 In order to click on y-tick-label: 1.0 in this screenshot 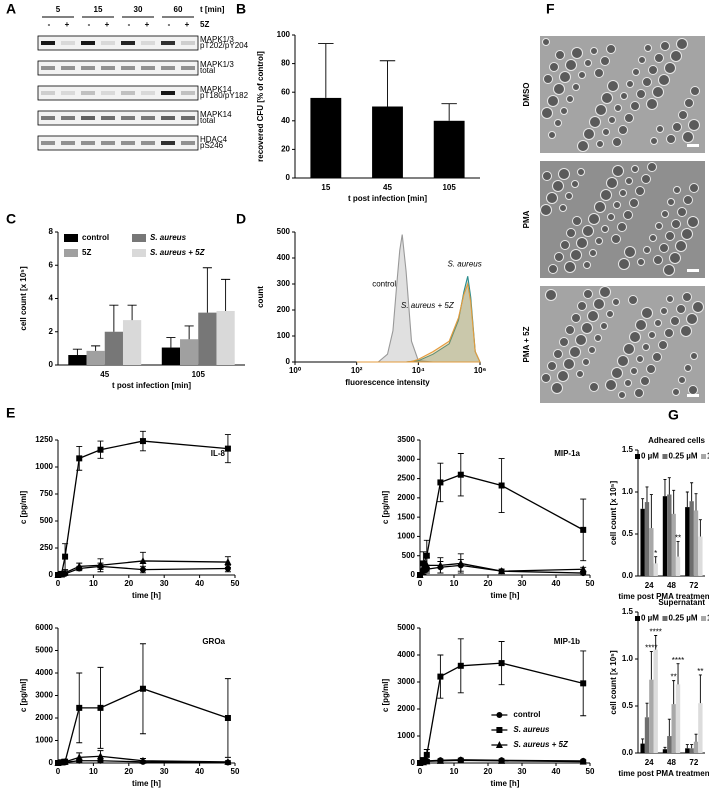, I will do `click(628, 658)`.